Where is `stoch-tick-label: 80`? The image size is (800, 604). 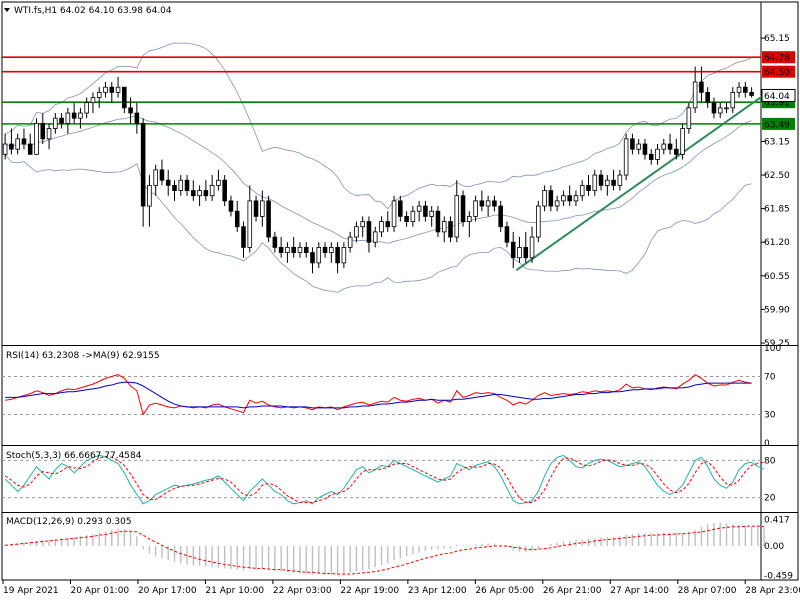 stoch-tick-label: 80 is located at coordinates (770, 461).